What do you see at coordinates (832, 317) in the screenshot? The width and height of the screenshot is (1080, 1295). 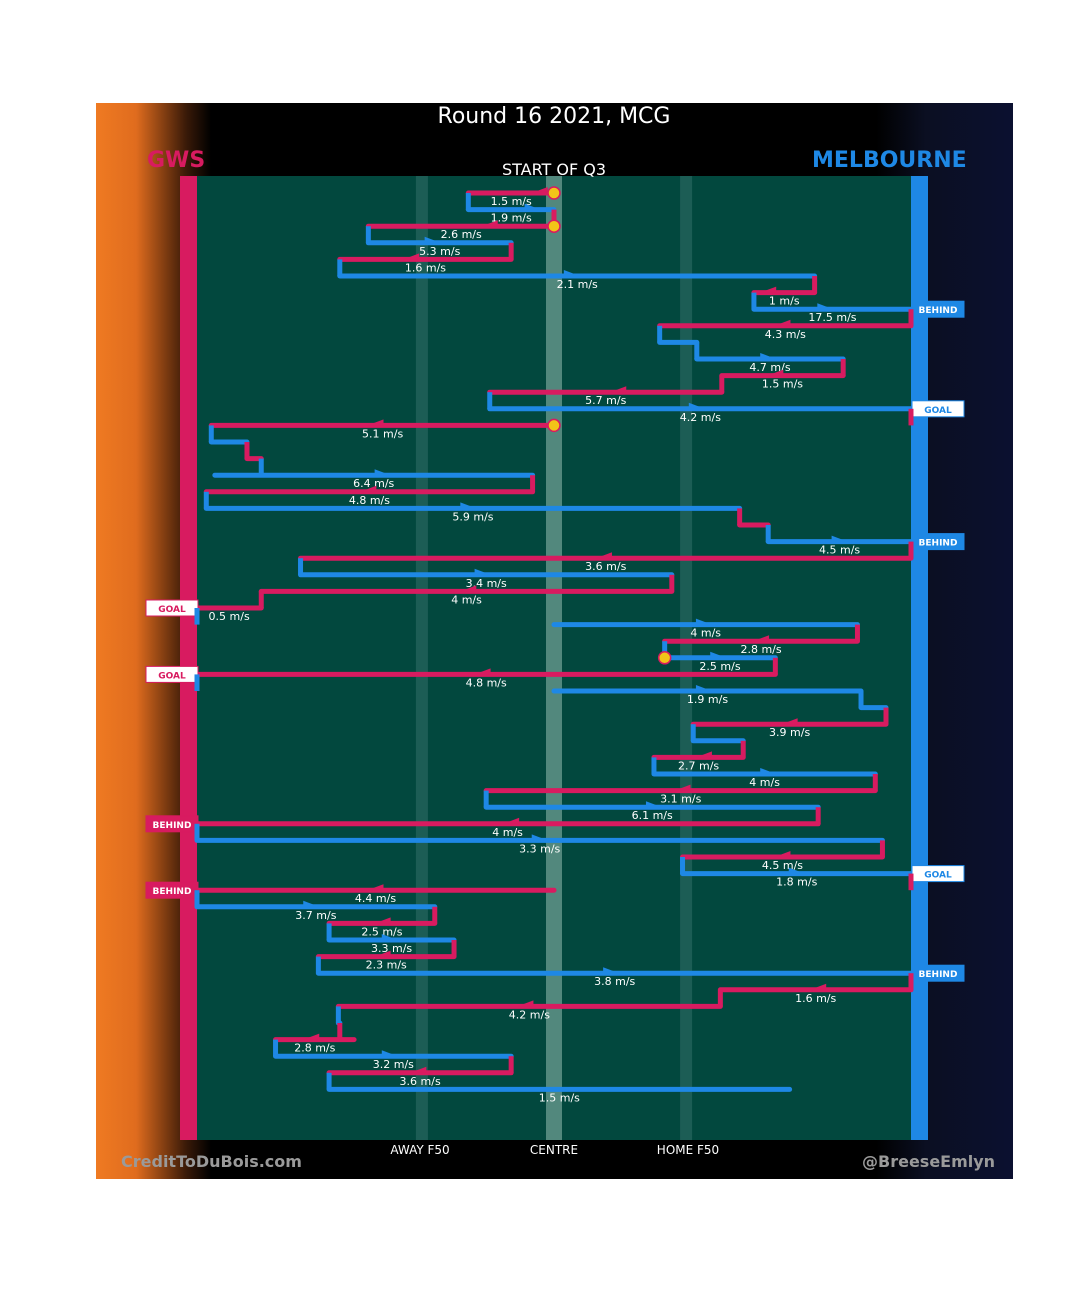 I see `speed-label: 17.5 m/s` at bounding box center [832, 317].